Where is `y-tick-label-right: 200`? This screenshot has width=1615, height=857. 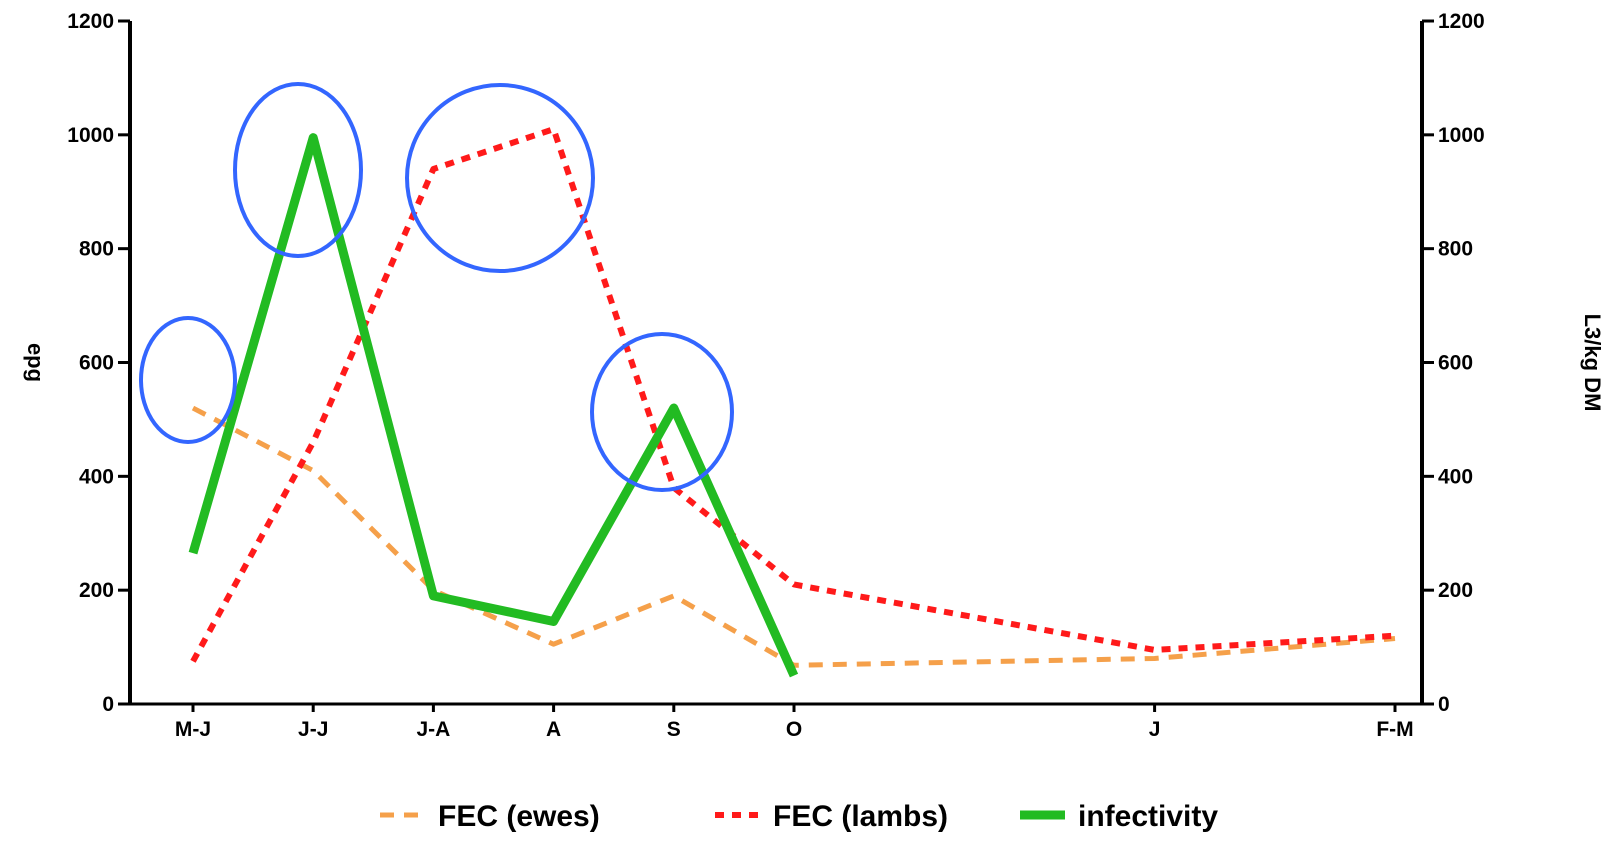
y-tick-label-right: 200 is located at coordinates (1455, 590).